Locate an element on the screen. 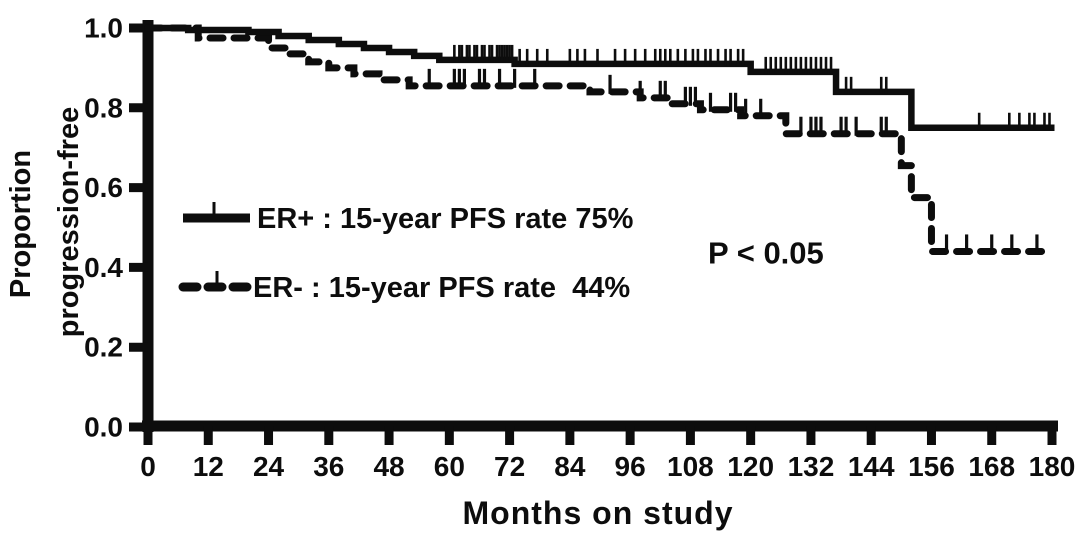 This screenshot has width=1087, height=546. legend-item-er-minus: ER- : 15-year PFS rate 44% is located at coordinates (404, 287).